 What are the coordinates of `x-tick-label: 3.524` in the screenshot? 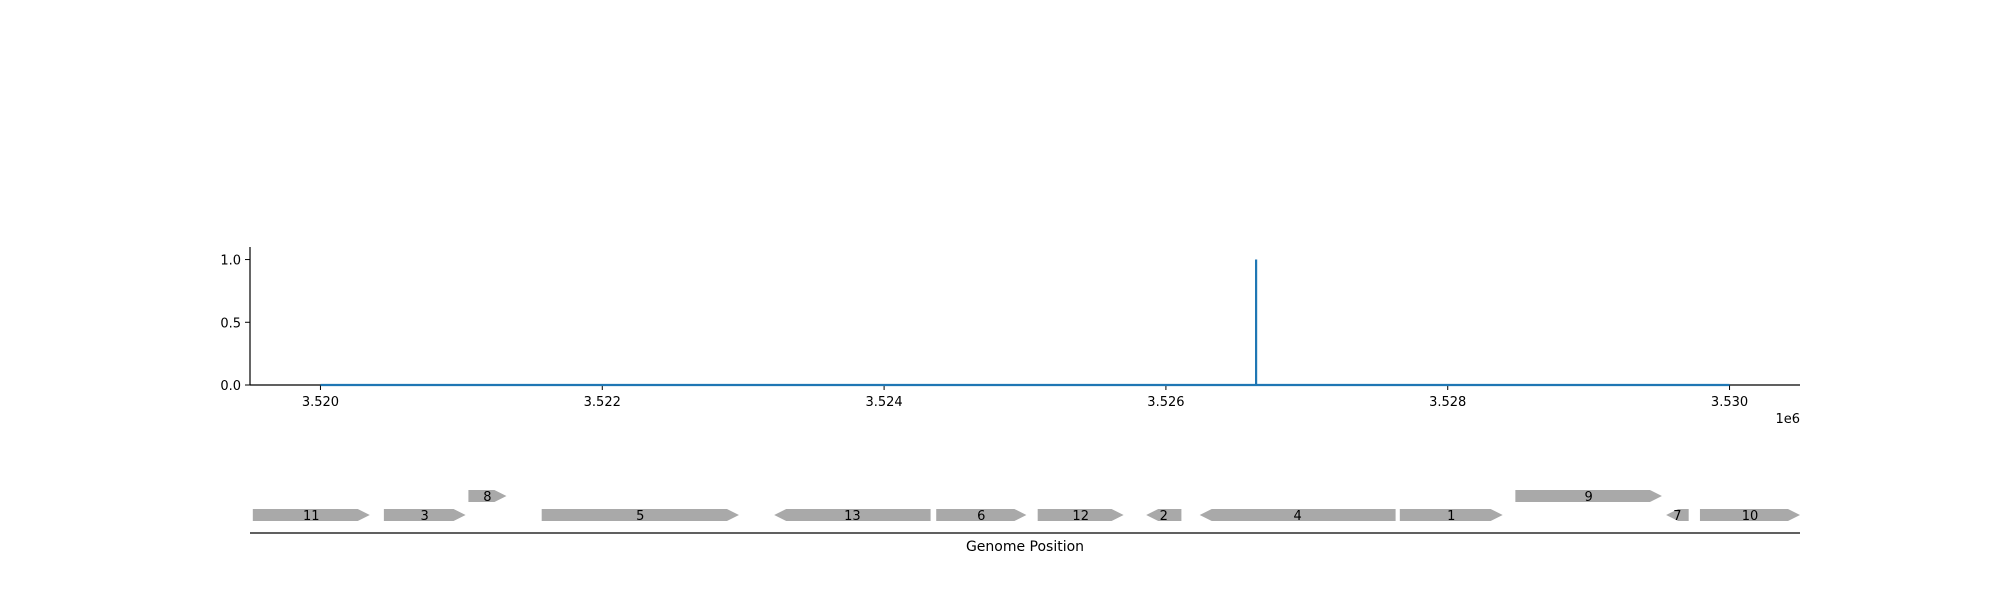 It's located at (883, 402).